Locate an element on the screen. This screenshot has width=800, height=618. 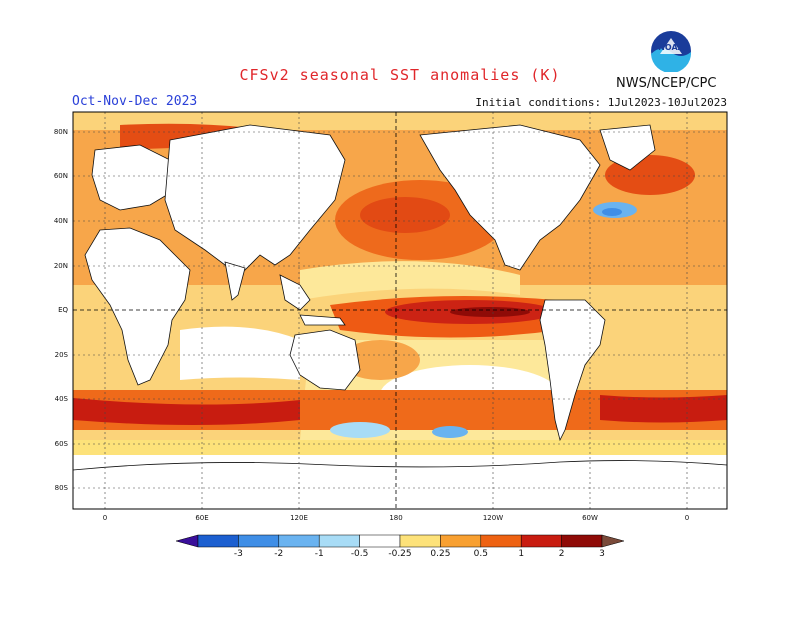
lat-tick: 80N is located at coordinates (61, 132).